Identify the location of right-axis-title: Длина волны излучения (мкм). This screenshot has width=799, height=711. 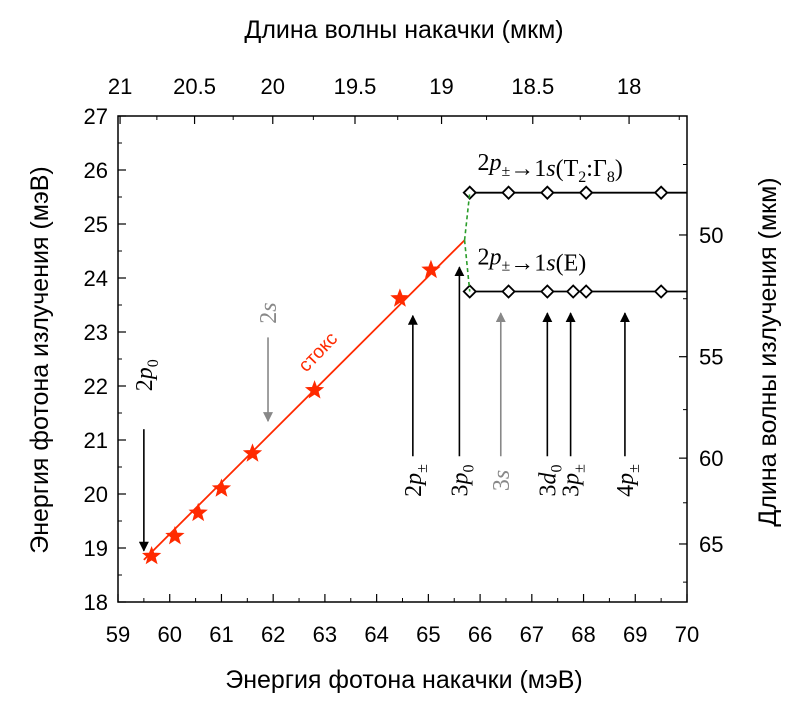
(768, 351).